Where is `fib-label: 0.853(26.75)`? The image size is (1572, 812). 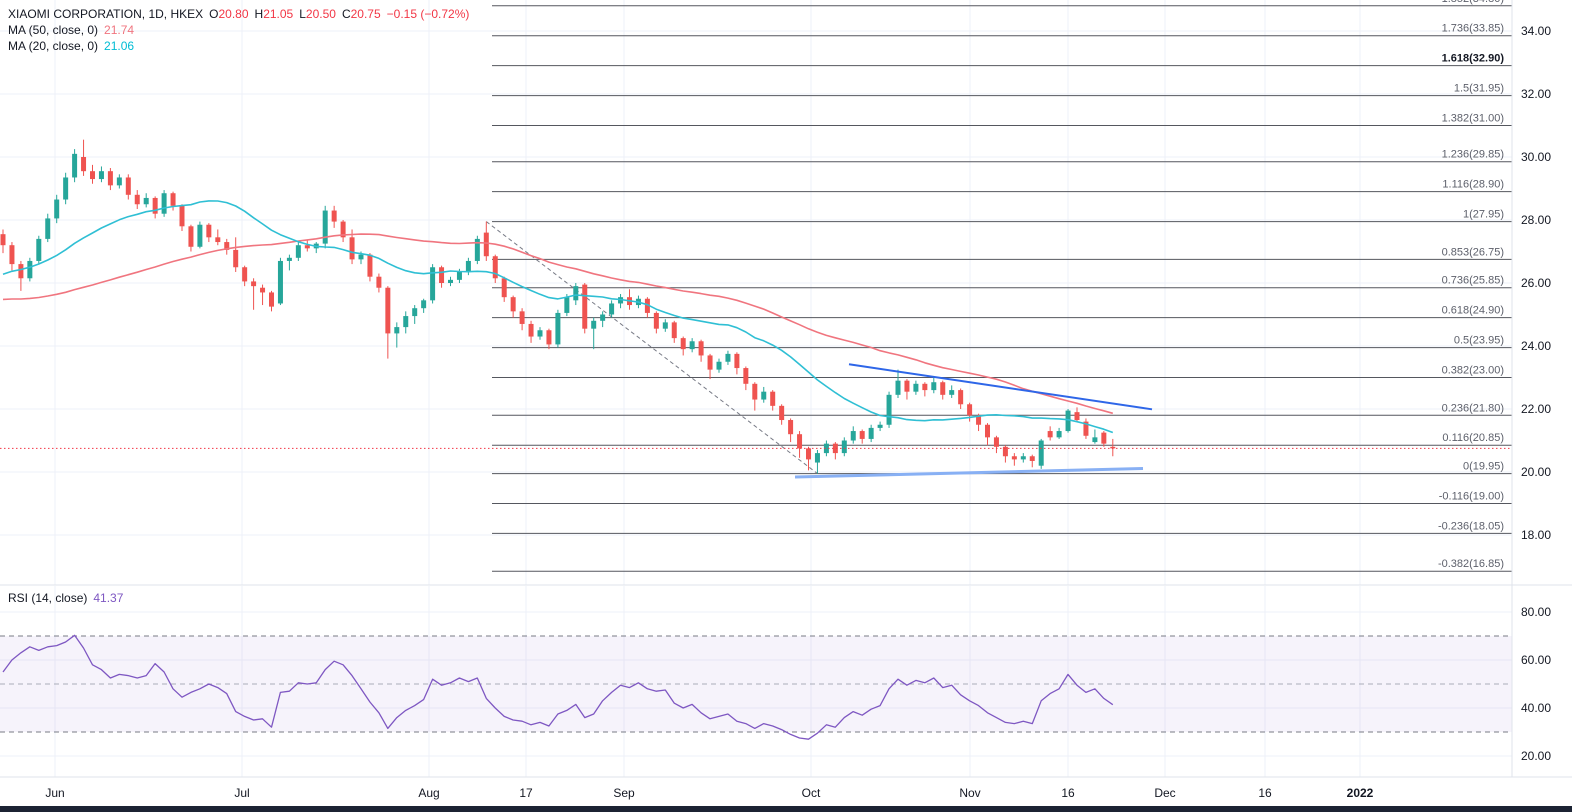
fib-label: 0.853(26.75) is located at coordinates (1473, 252).